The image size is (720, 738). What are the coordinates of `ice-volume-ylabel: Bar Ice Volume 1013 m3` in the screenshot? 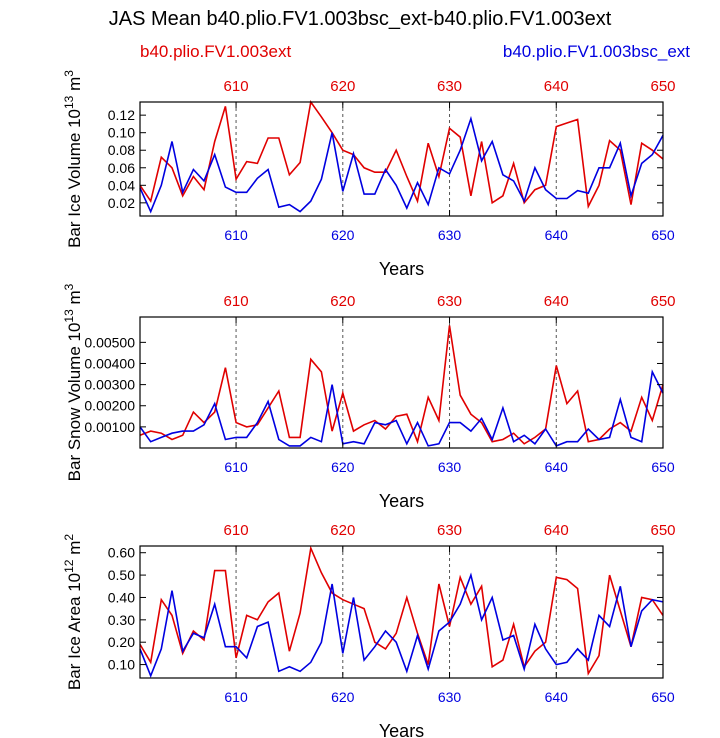 It's located at (73, 159).